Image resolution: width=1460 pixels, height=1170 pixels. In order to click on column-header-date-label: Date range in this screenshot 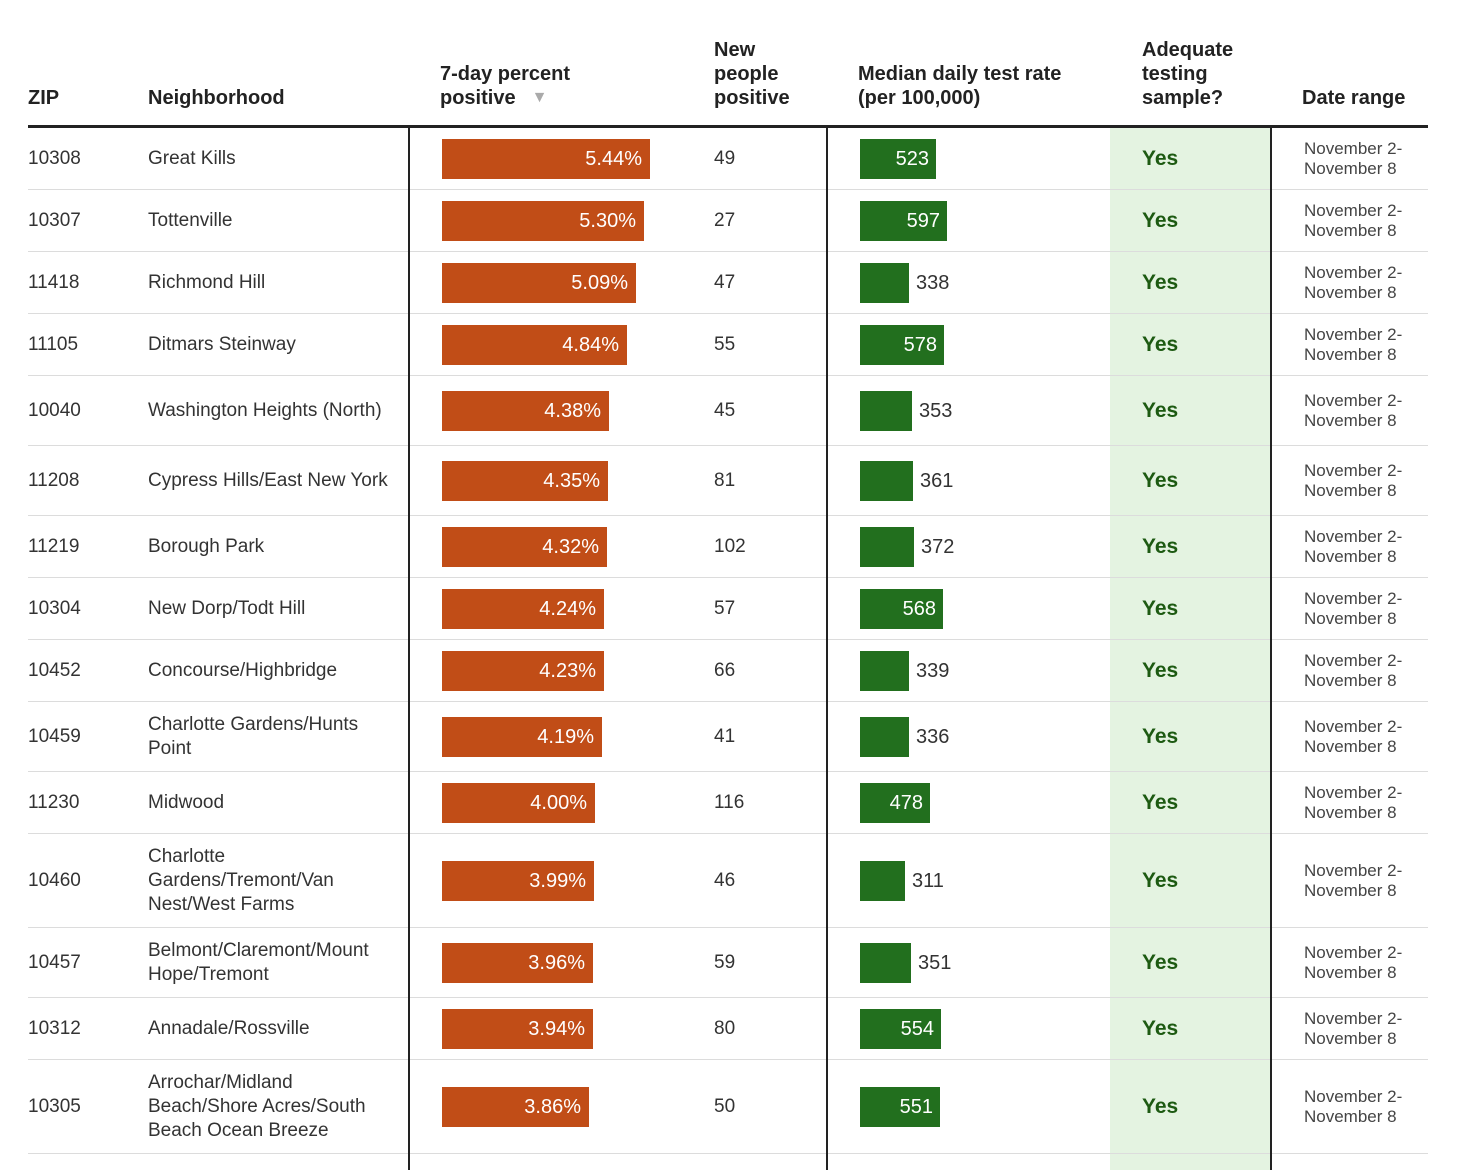, I will do `click(1354, 98)`.